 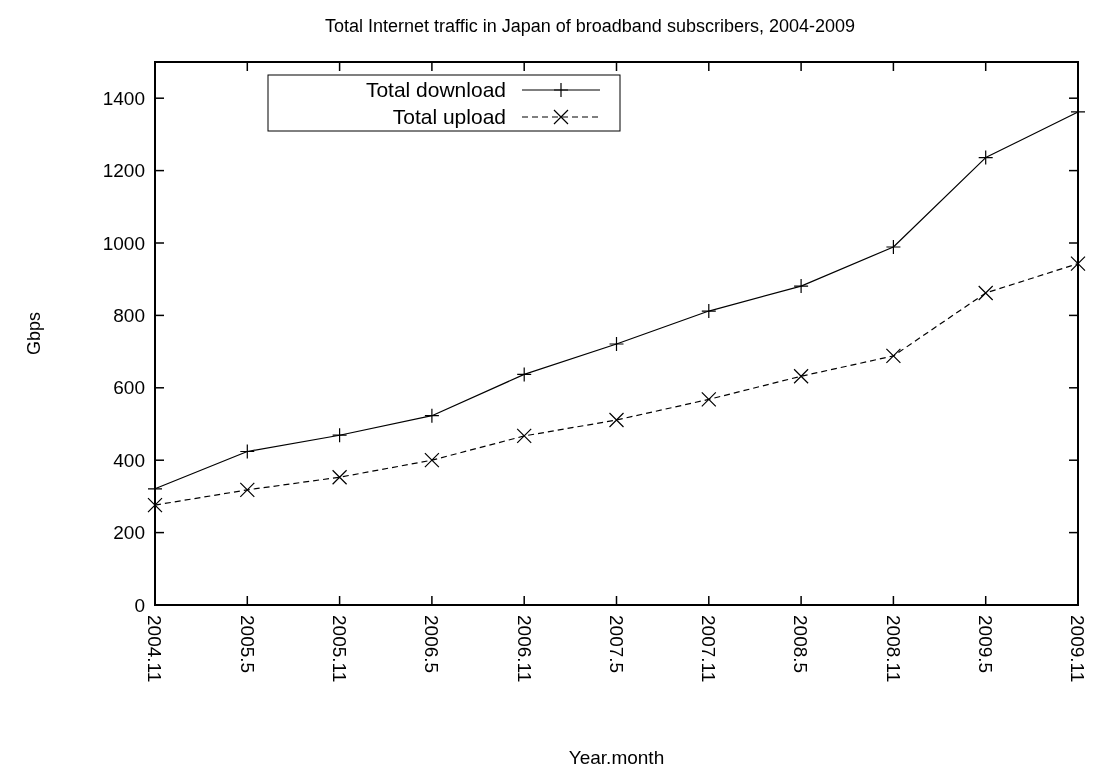 What do you see at coordinates (1078, 649) in the screenshot?
I see `x-tick-label: 2009.11` at bounding box center [1078, 649].